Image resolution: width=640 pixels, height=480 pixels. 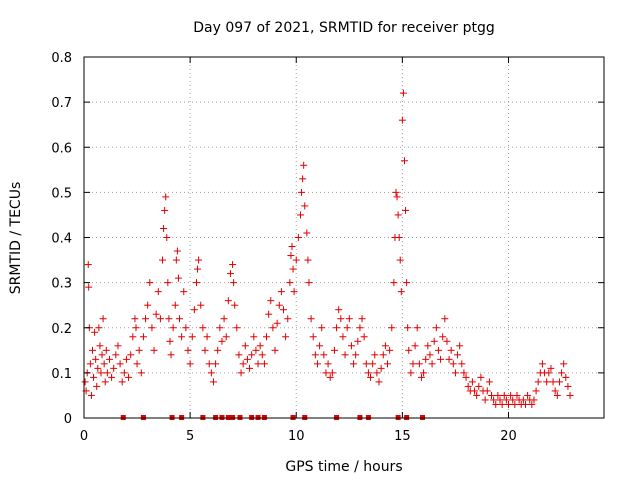 What do you see at coordinates (402, 436) in the screenshot?
I see `x-tick-label: 15` at bounding box center [402, 436].